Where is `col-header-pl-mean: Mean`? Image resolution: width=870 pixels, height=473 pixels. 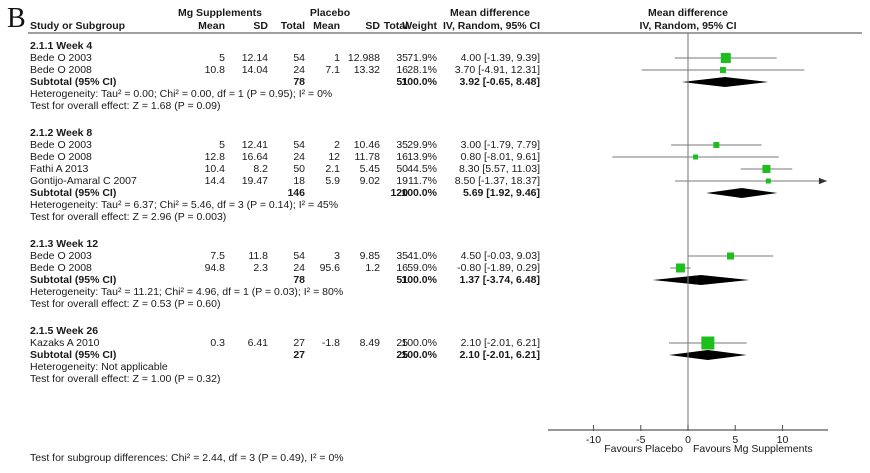
col-header-pl-mean: Mean is located at coordinates (326, 26).